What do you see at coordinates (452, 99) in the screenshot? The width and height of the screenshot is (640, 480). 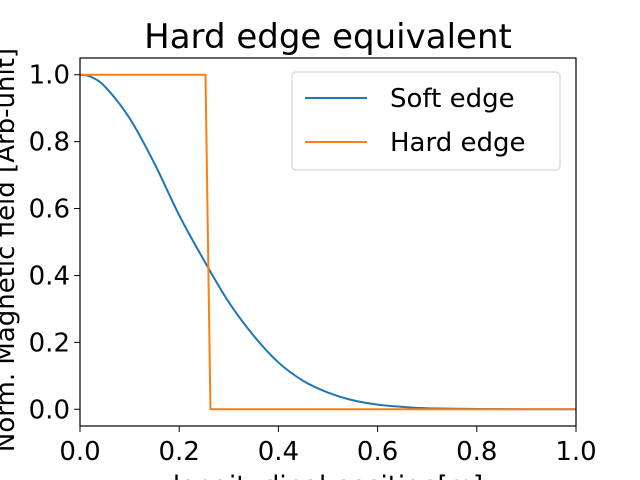 I see `legend-label-soft-edge: Soft edge` at bounding box center [452, 99].